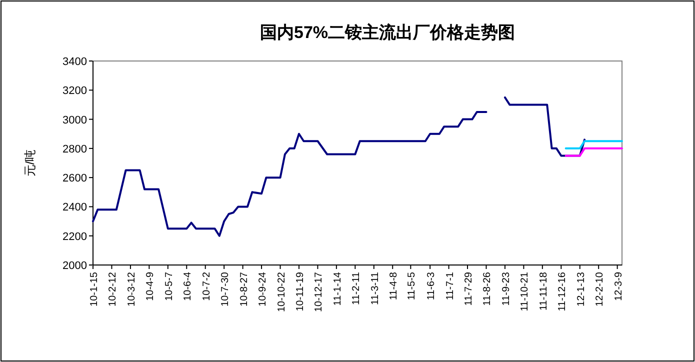  I want to click on x-tick-label: 11-10-21, so click(525, 292).